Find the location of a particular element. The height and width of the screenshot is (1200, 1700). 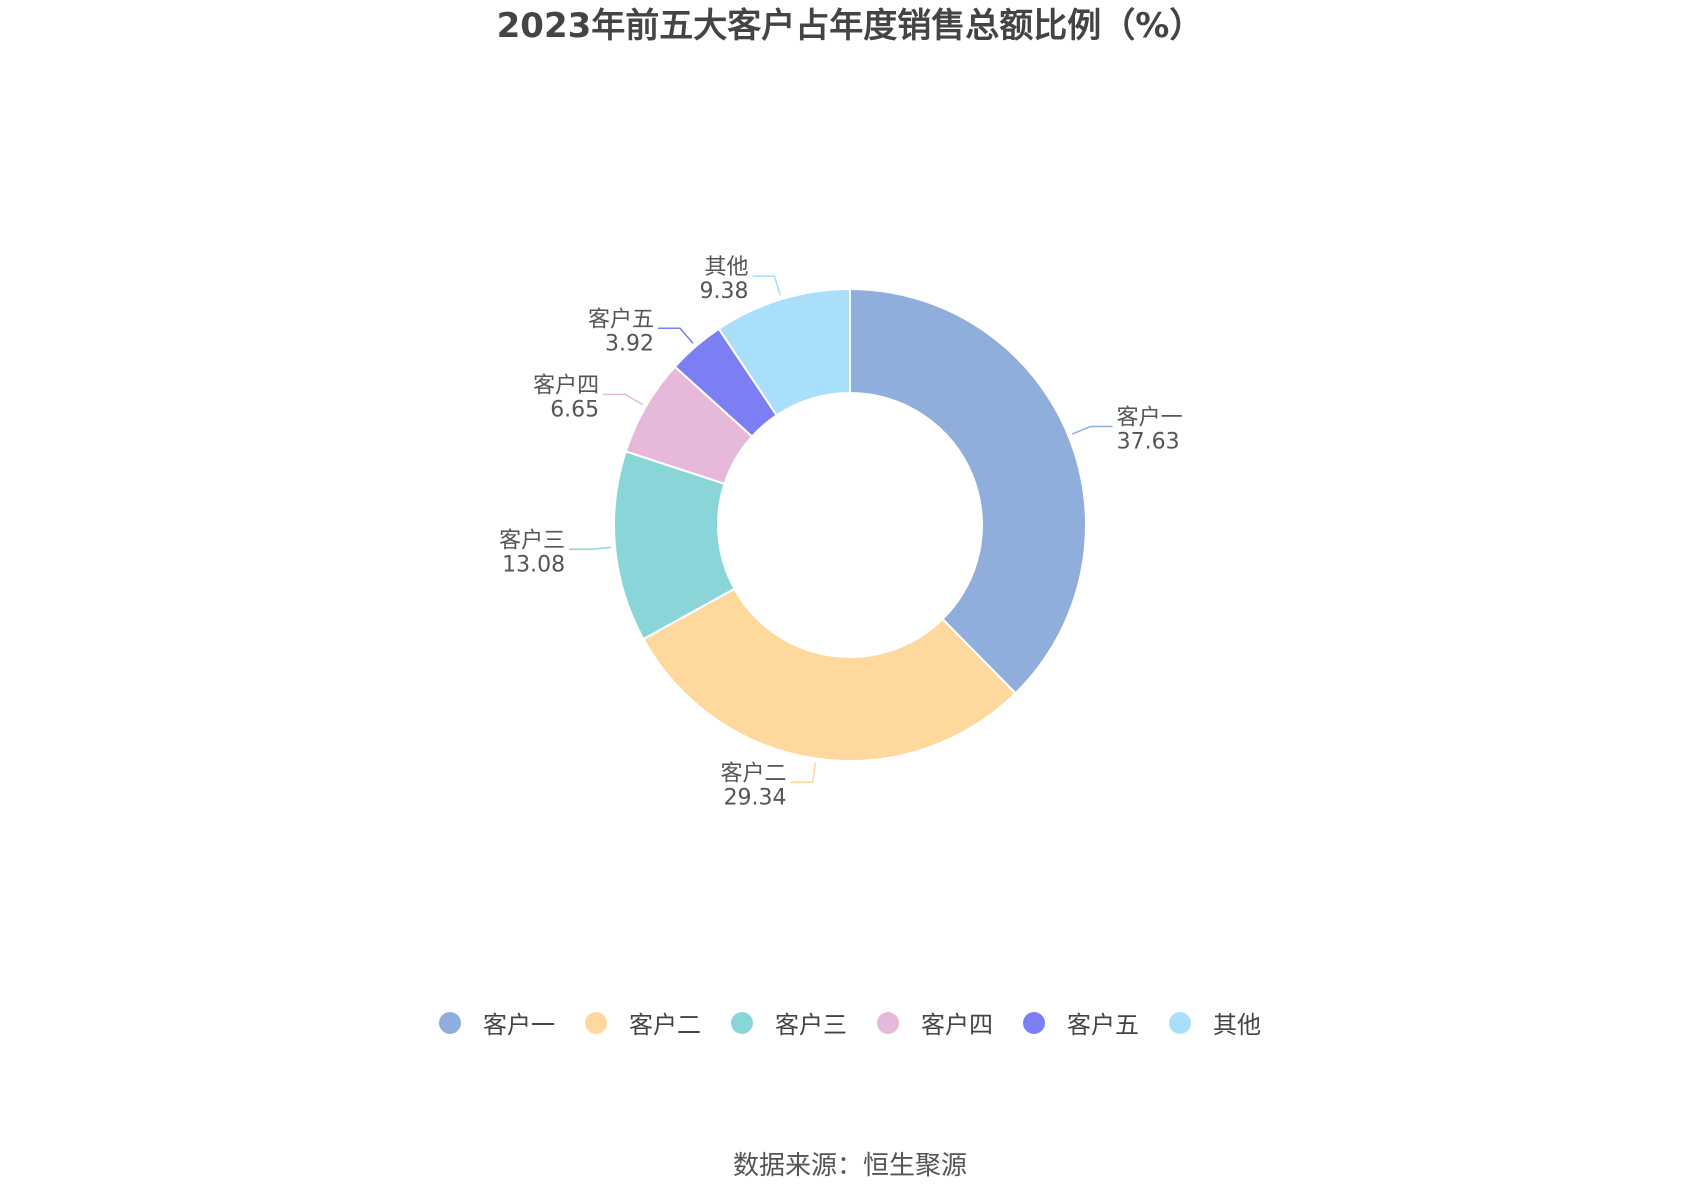

legend-label: 客户三 is located at coordinates (811, 1025).